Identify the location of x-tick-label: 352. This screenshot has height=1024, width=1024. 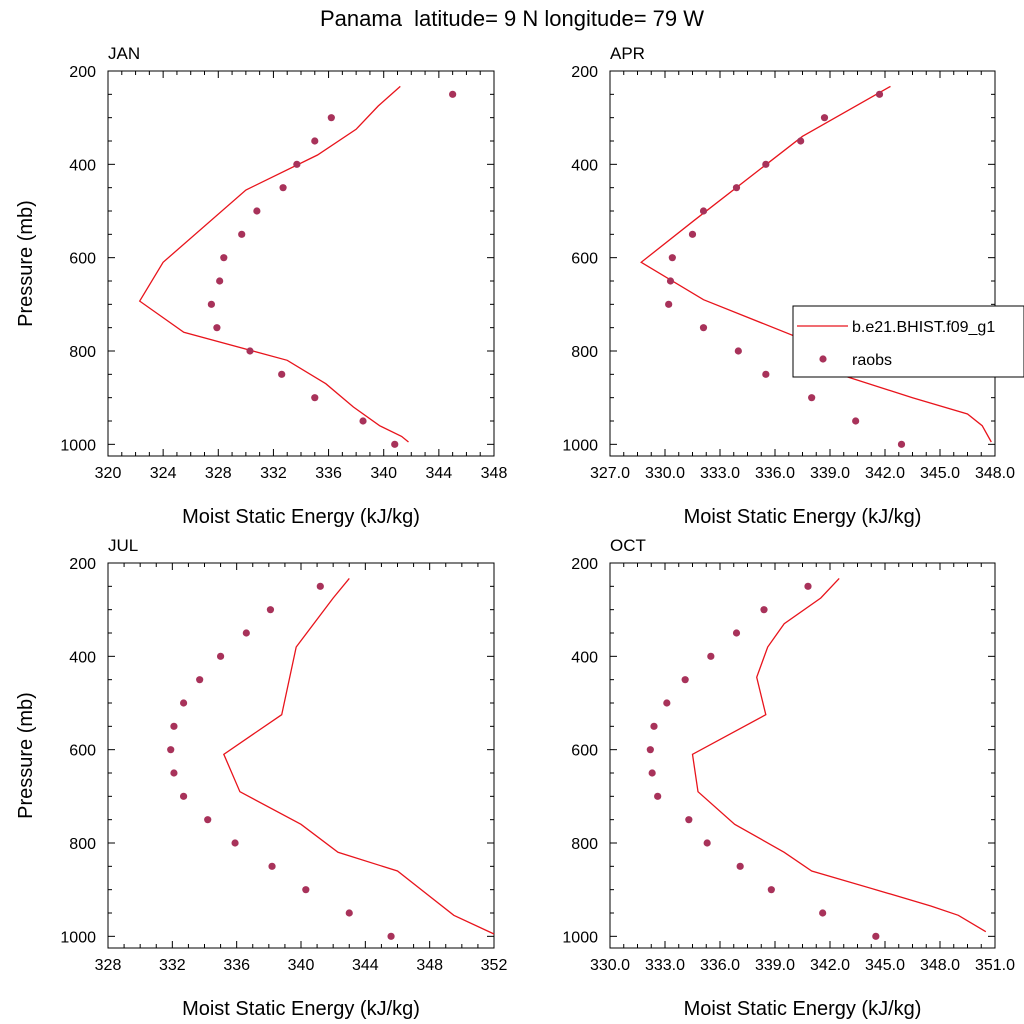
(494, 965).